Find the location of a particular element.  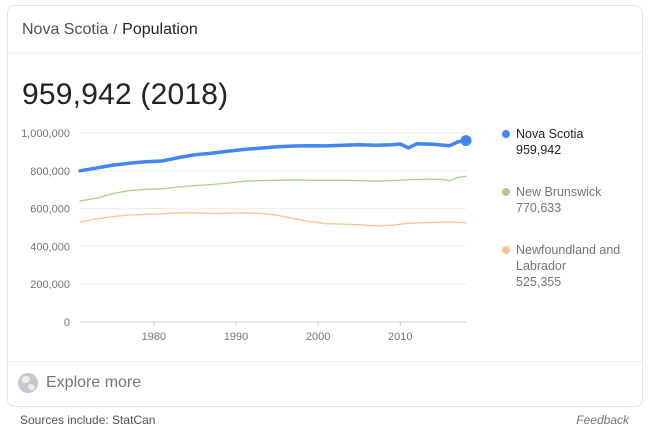

breadcrumb-topic: Population is located at coordinates (160, 29).